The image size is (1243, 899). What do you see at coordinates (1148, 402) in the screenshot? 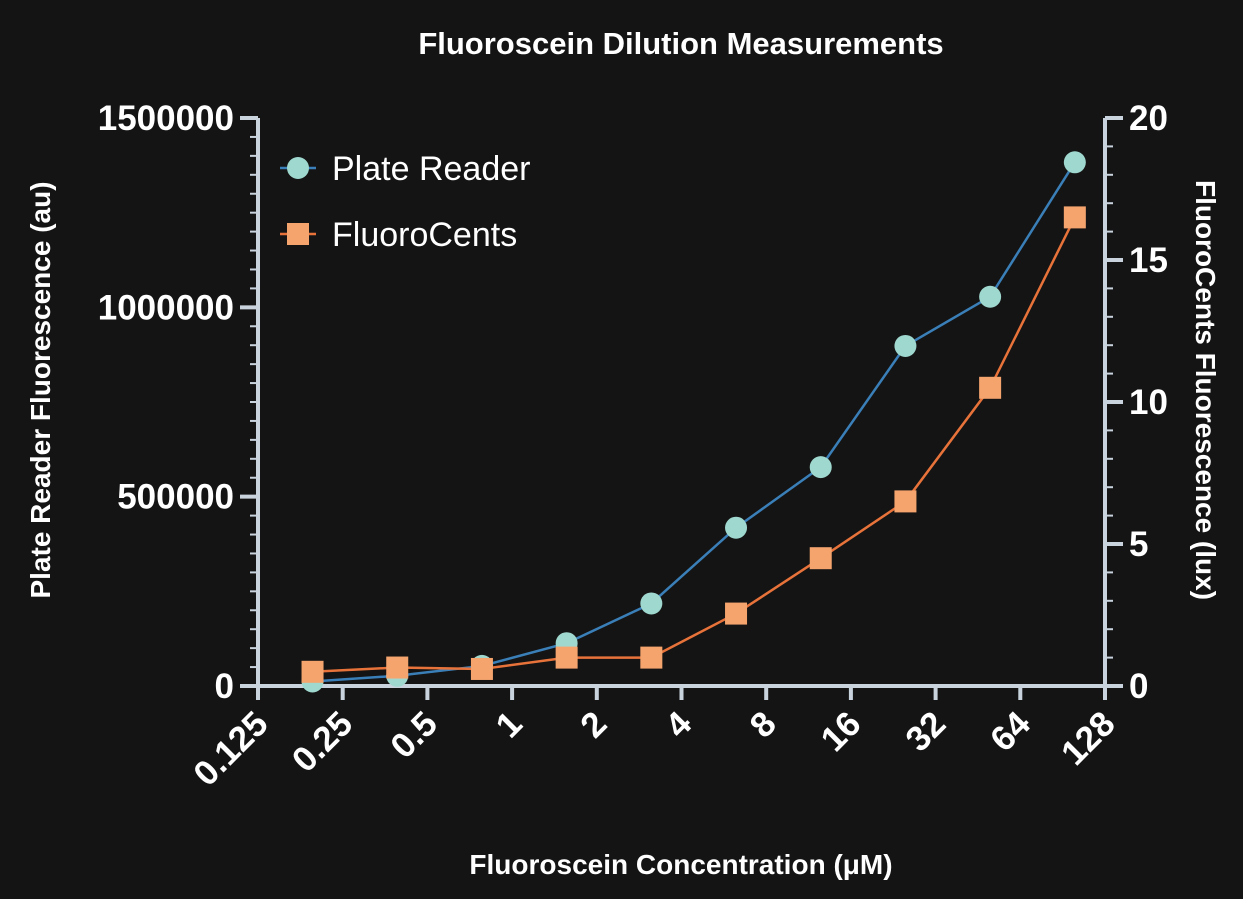
I see `y2-tick-label: 10` at bounding box center [1148, 402].